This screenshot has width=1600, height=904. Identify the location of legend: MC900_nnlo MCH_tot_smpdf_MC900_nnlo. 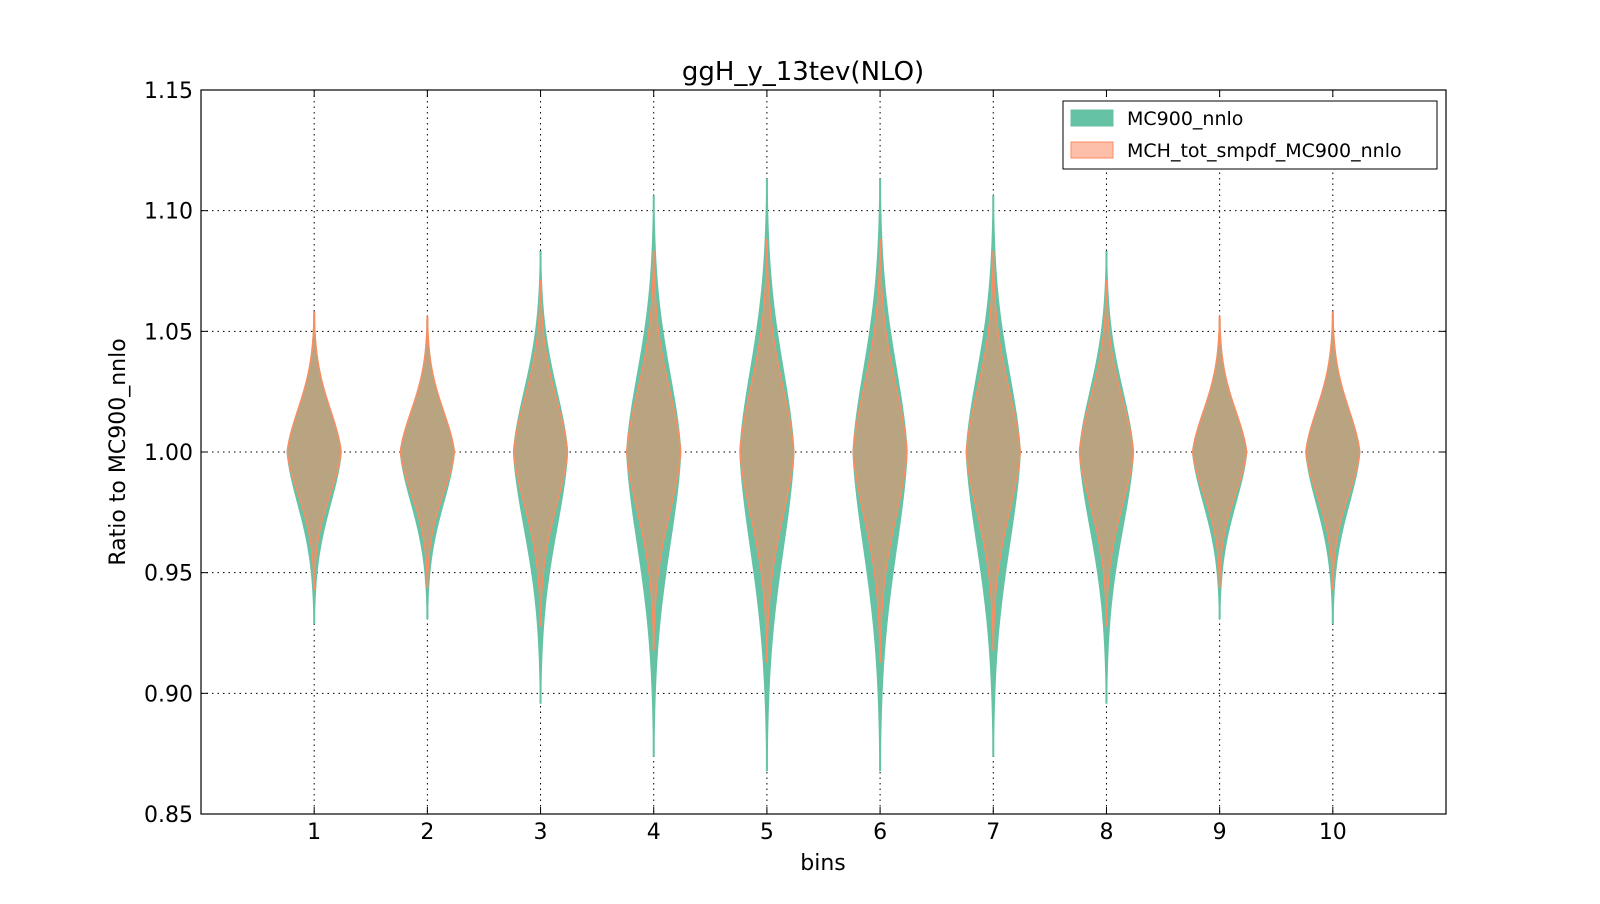
(1250, 135).